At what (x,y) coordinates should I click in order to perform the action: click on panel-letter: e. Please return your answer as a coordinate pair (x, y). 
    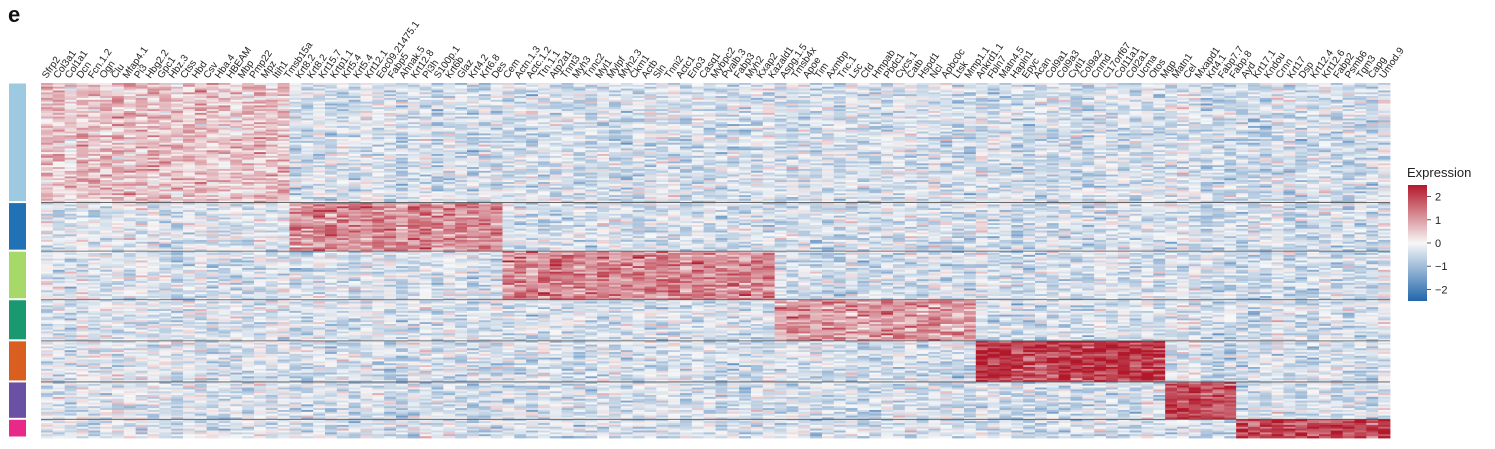
    Looking at the image, I should click on (14, 15).